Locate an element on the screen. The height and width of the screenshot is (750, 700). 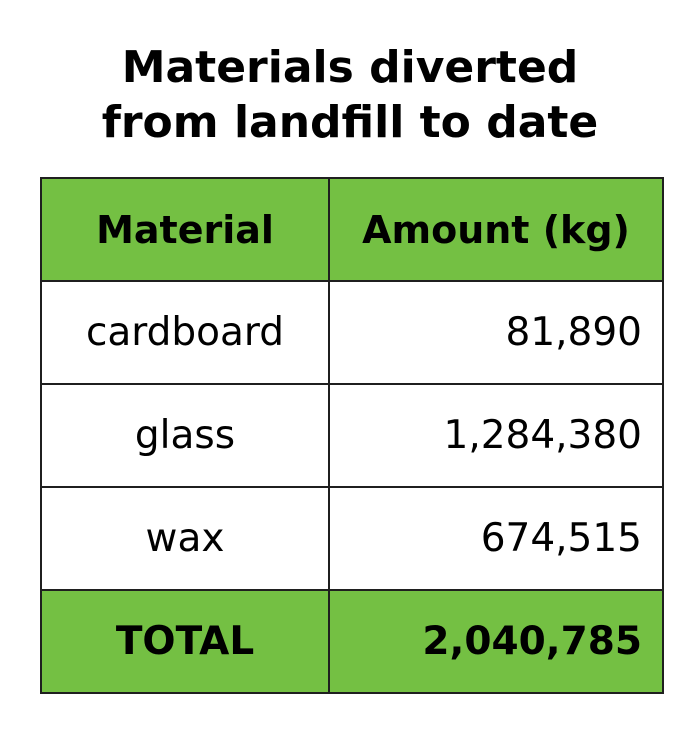
header-row: Material Amount (kg) is located at coordinates (352, 229).